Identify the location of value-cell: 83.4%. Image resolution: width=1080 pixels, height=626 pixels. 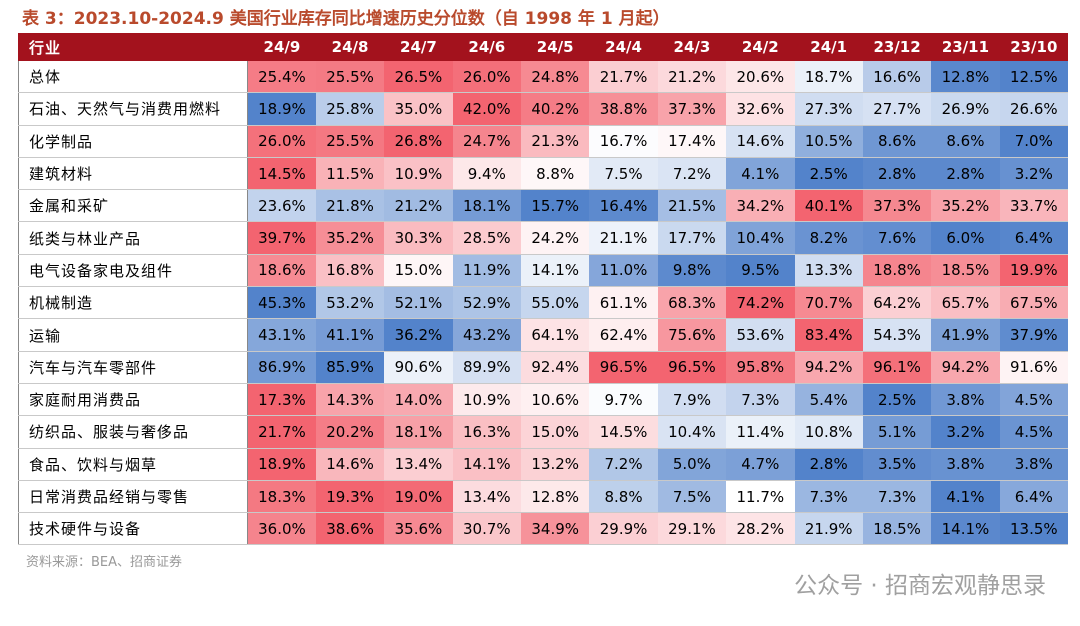
(828, 335).